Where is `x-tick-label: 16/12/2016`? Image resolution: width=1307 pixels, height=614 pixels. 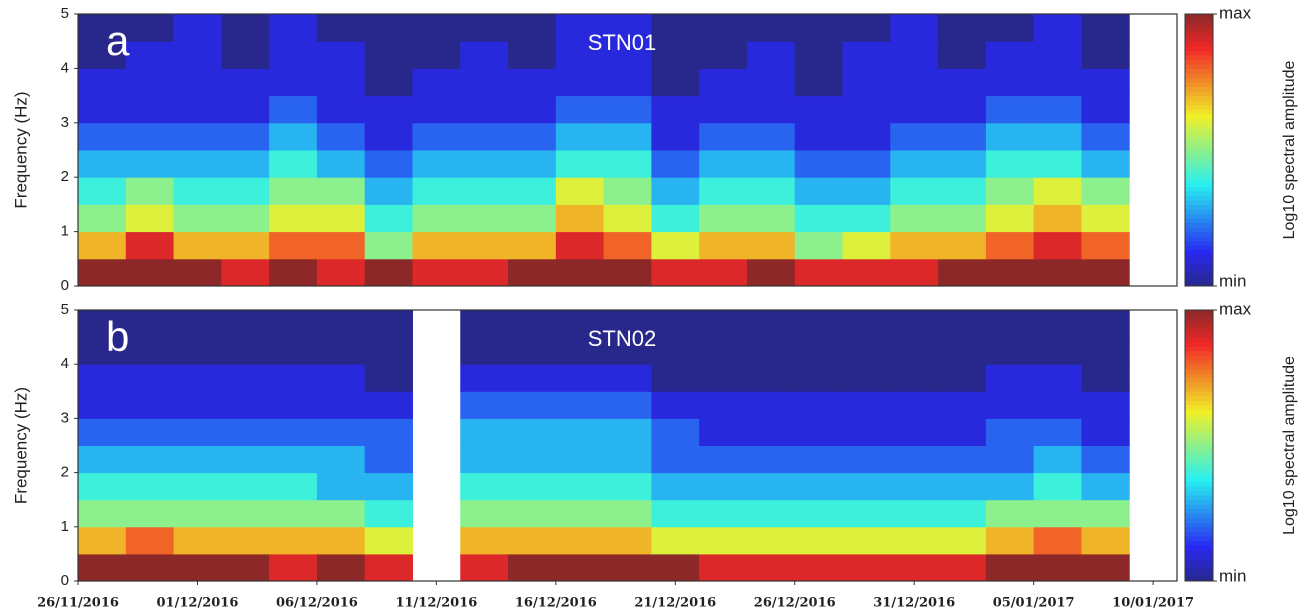 x-tick-label: 16/12/2016 is located at coordinates (556, 603).